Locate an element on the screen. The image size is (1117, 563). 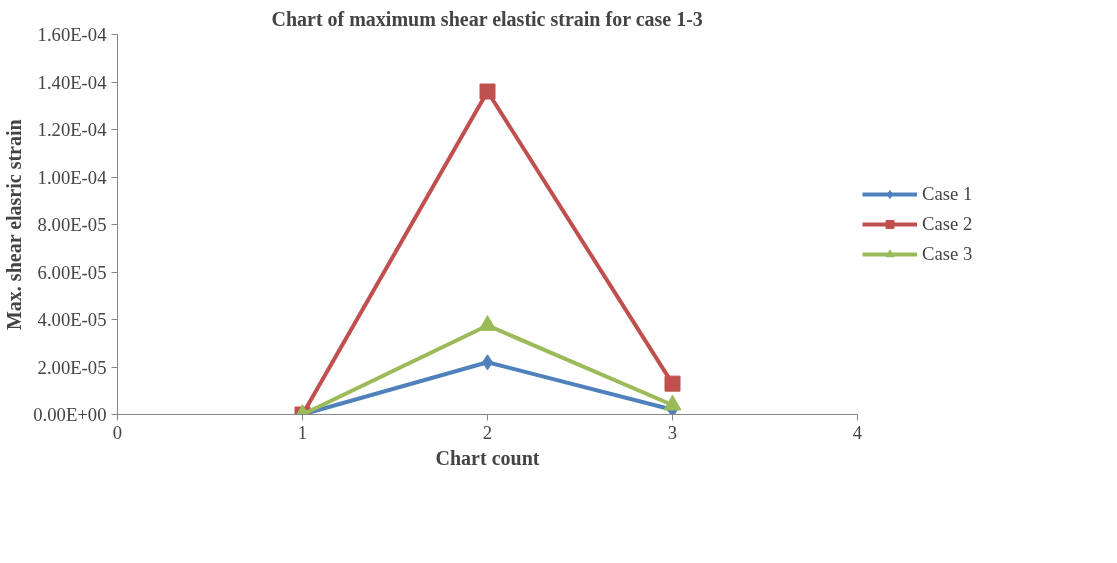
y-tick-label: 1.20E-04 is located at coordinates (72, 129).